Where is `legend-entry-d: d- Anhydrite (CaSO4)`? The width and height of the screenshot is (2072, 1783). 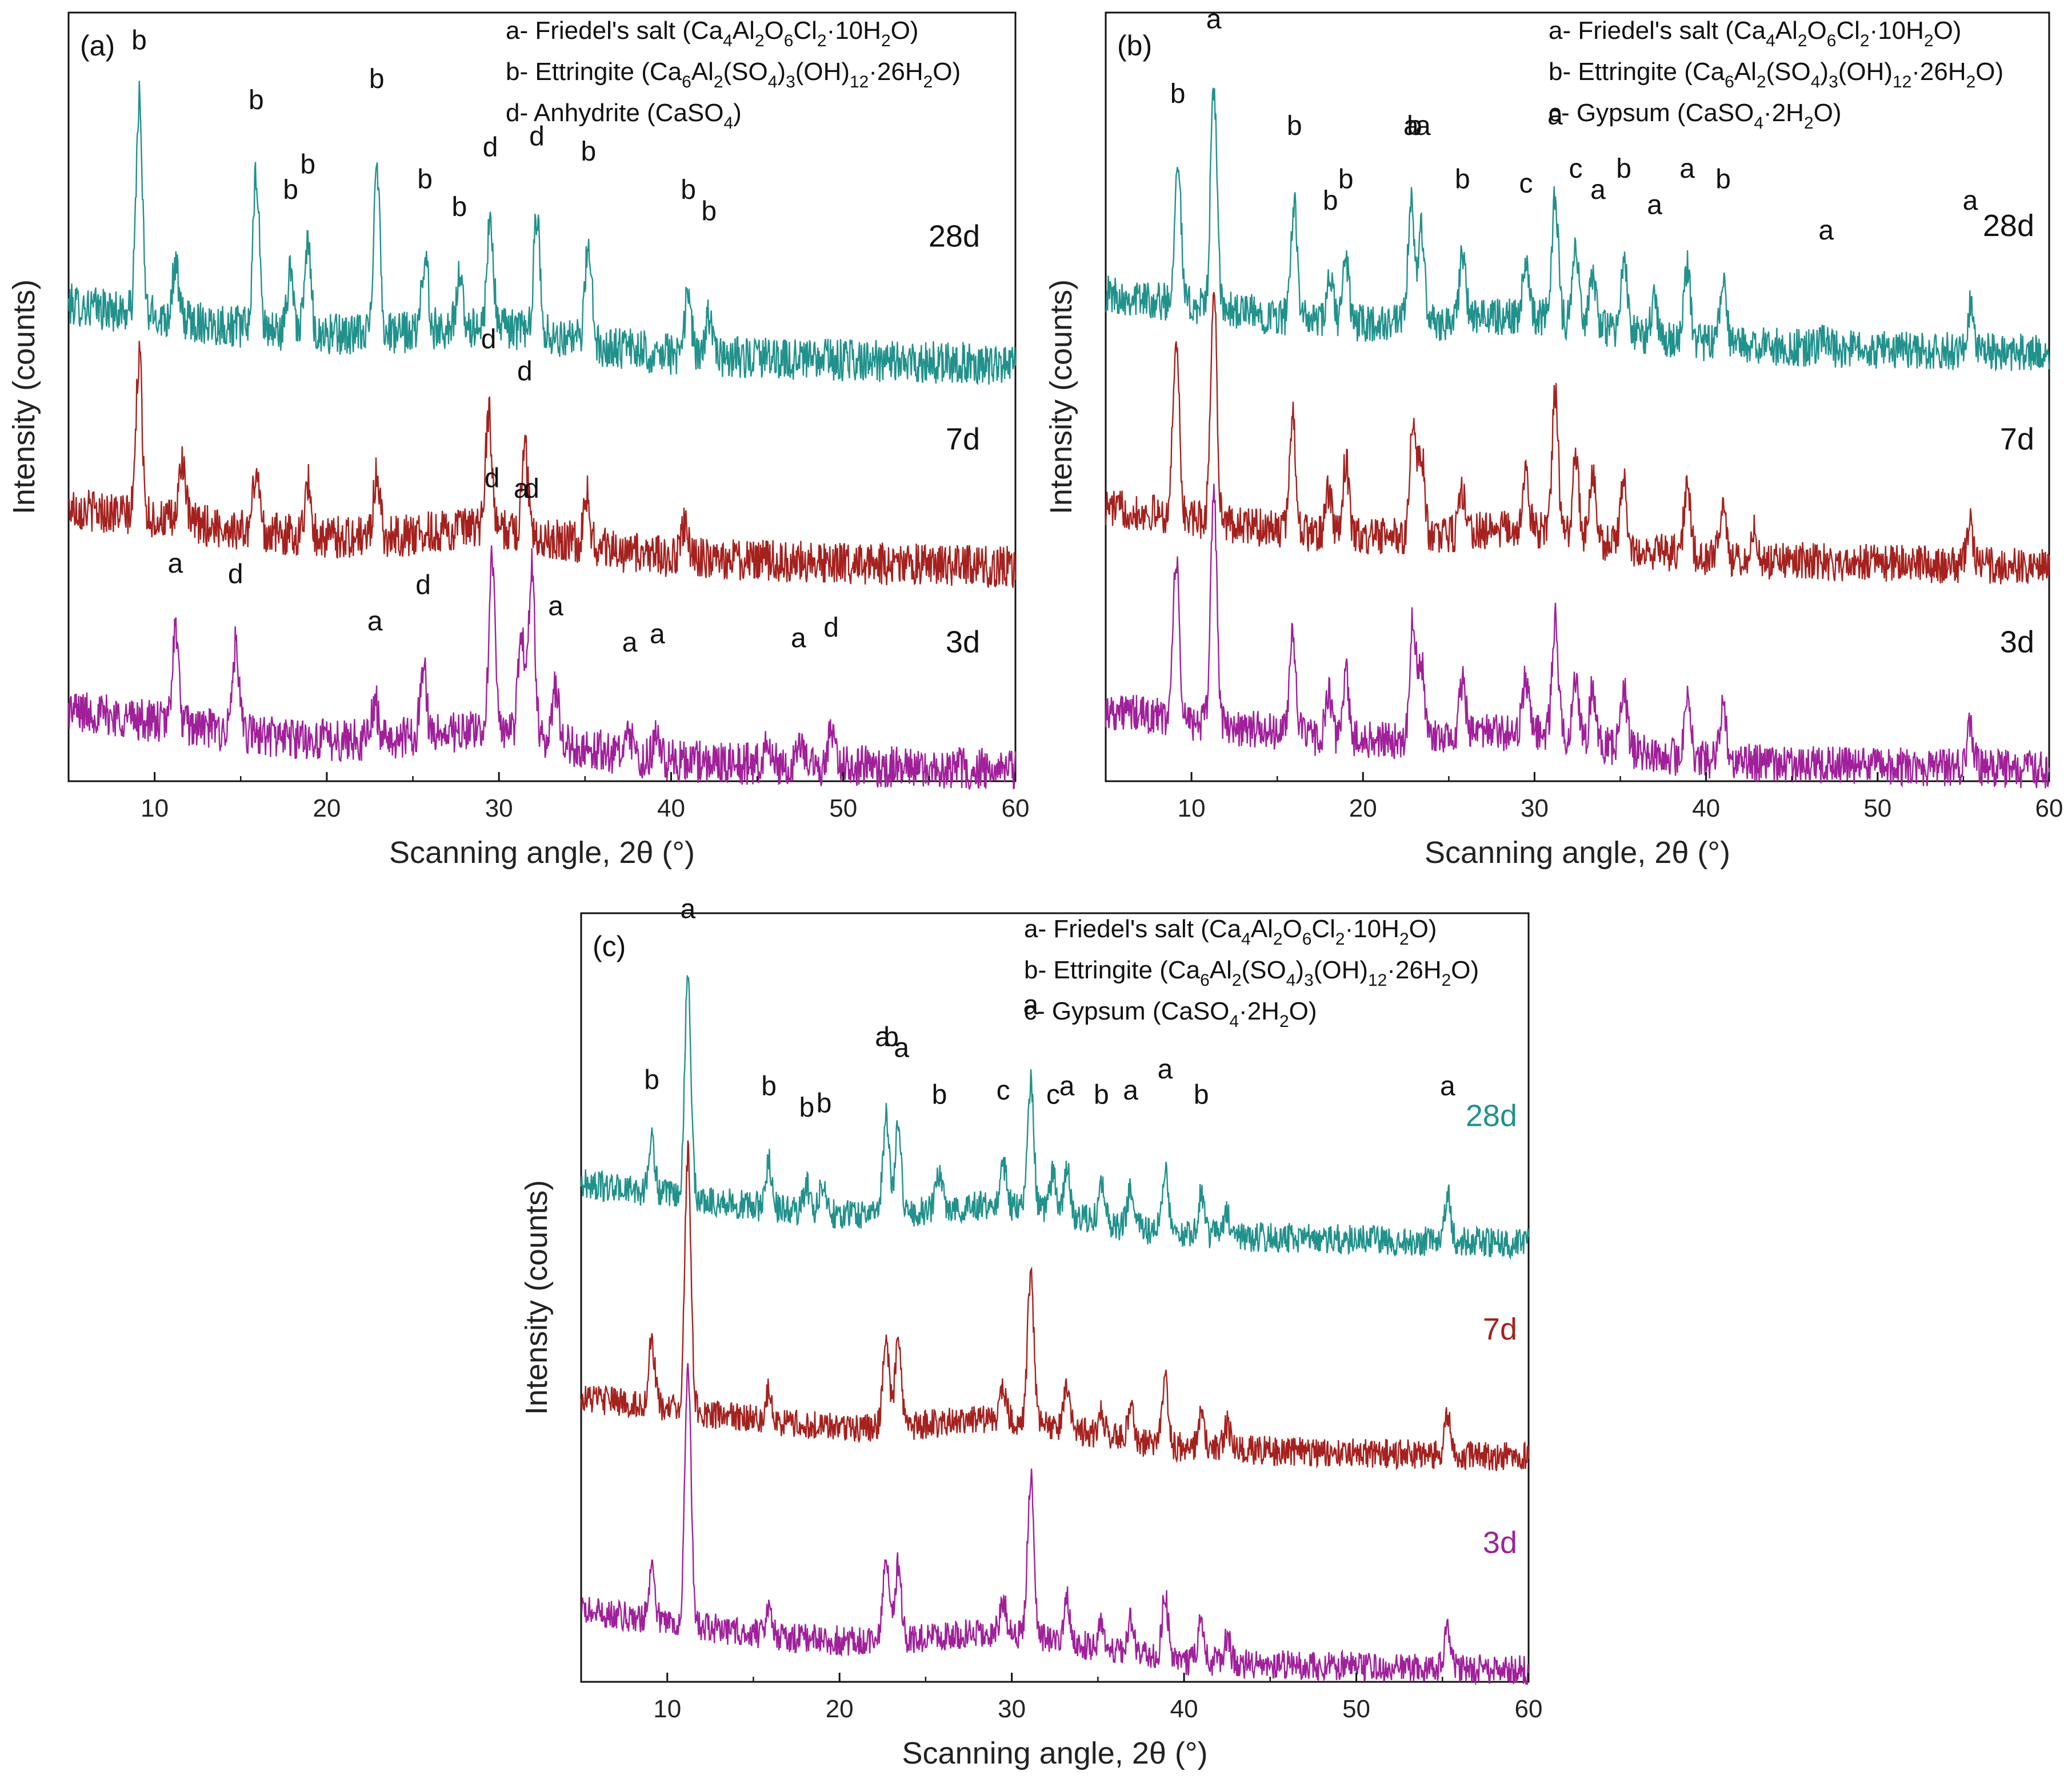 legend-entry-d: d- Anhydrite (CaSO4) is located at coordinates (624, 116).